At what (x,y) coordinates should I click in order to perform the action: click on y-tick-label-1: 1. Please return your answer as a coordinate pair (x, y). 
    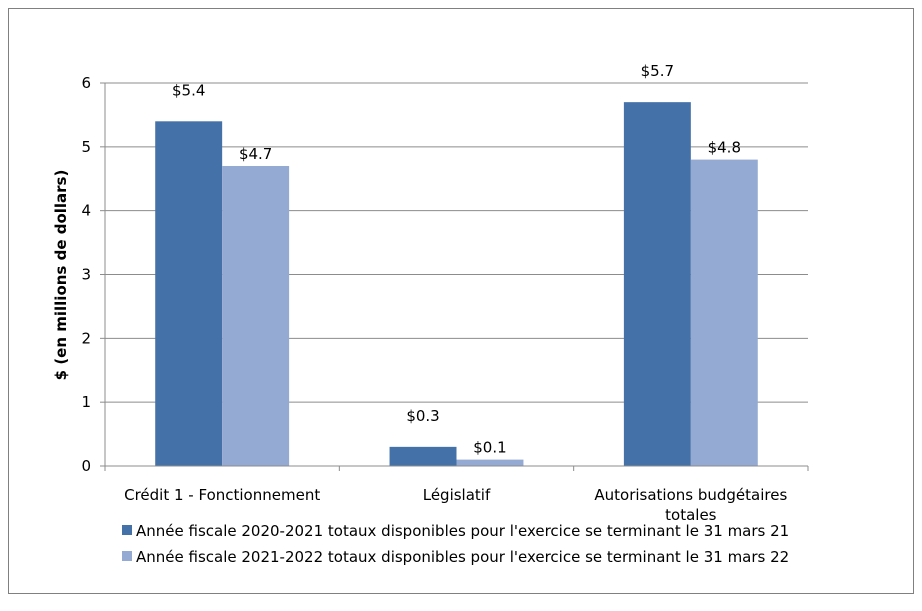
    Looking at the image, I should click on (86, 402).